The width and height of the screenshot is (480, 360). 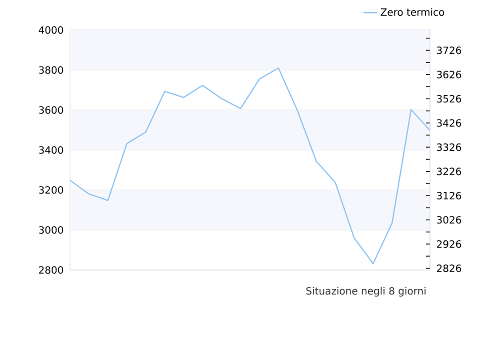 What do you see at coordinates (449, 244) in the screenshot?
I see `y2-tick-label: 2926` at bounding box center [449, 244].